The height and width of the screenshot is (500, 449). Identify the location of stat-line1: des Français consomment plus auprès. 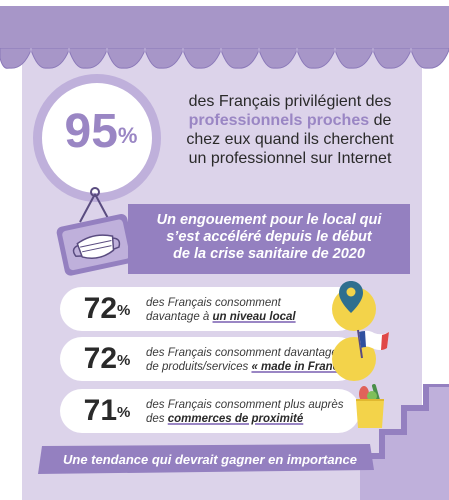
(245, 405).